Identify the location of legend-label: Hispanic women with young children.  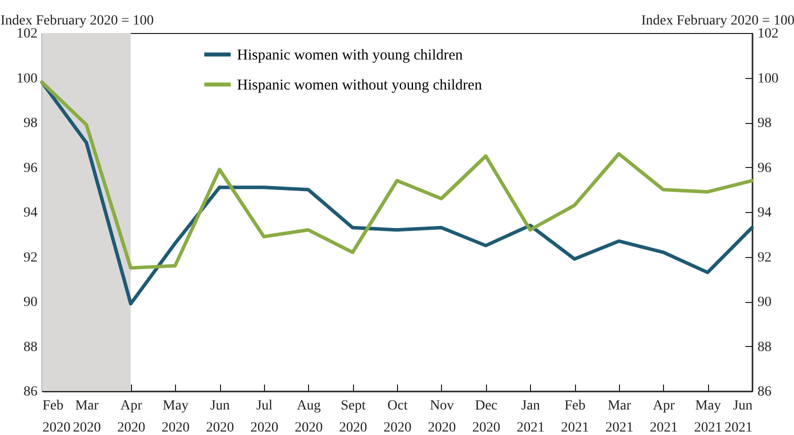
(350, 56).